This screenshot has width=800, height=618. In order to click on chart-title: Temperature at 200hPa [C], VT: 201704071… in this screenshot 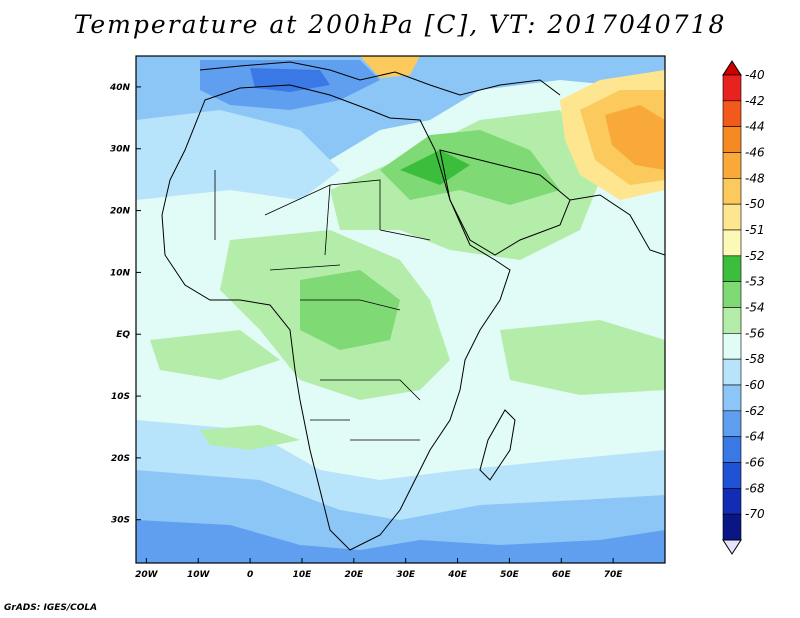, I will do `click(400, 24)`.